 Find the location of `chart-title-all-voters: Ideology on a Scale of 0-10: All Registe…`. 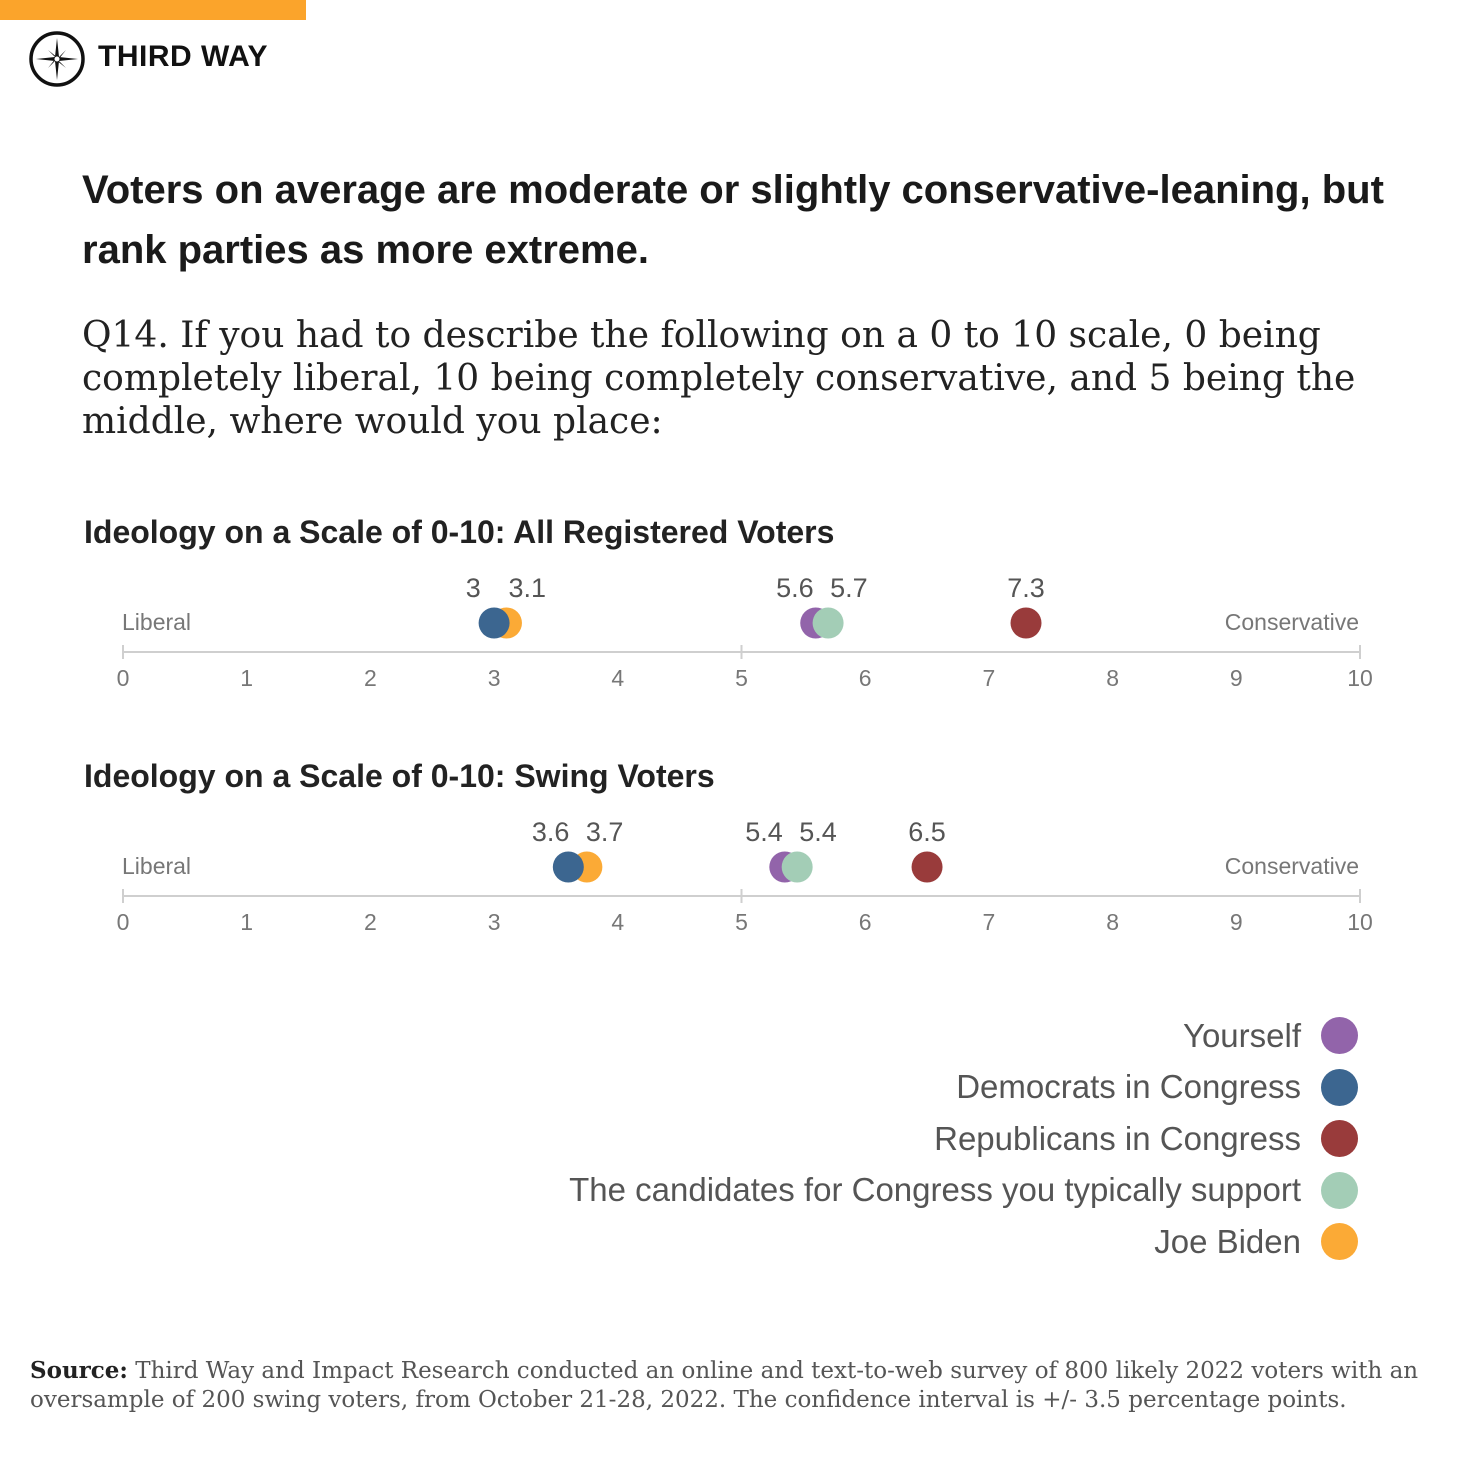

chart-title-all-voters: Ideology on a Scale of 0-10: All Registe… is located at coordinates (459, 532).